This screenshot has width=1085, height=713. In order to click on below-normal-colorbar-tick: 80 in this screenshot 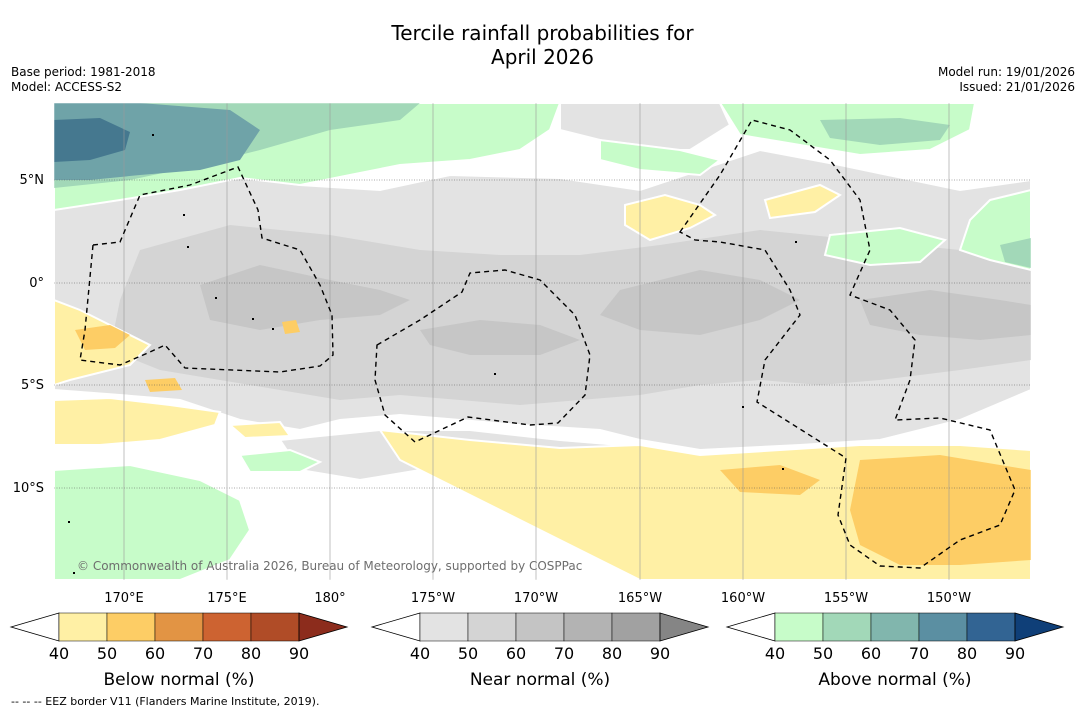, I will do `click(251, 653)`.